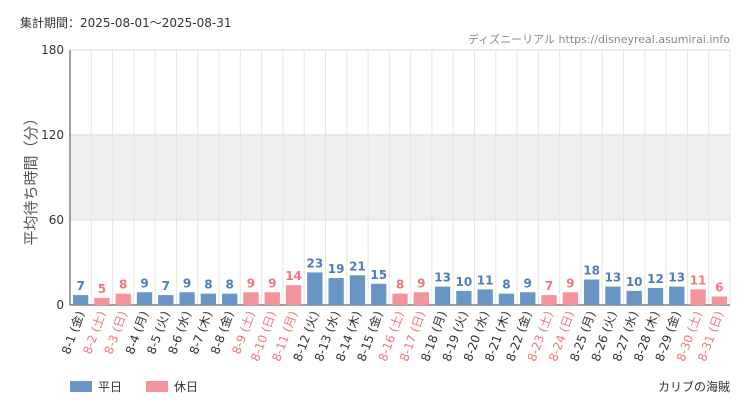 The height and width of the screenshot is (410, 750). Describe the element at coordinates (52, 50) in the screenshot. I see `y-tick-label: 180` at that location.